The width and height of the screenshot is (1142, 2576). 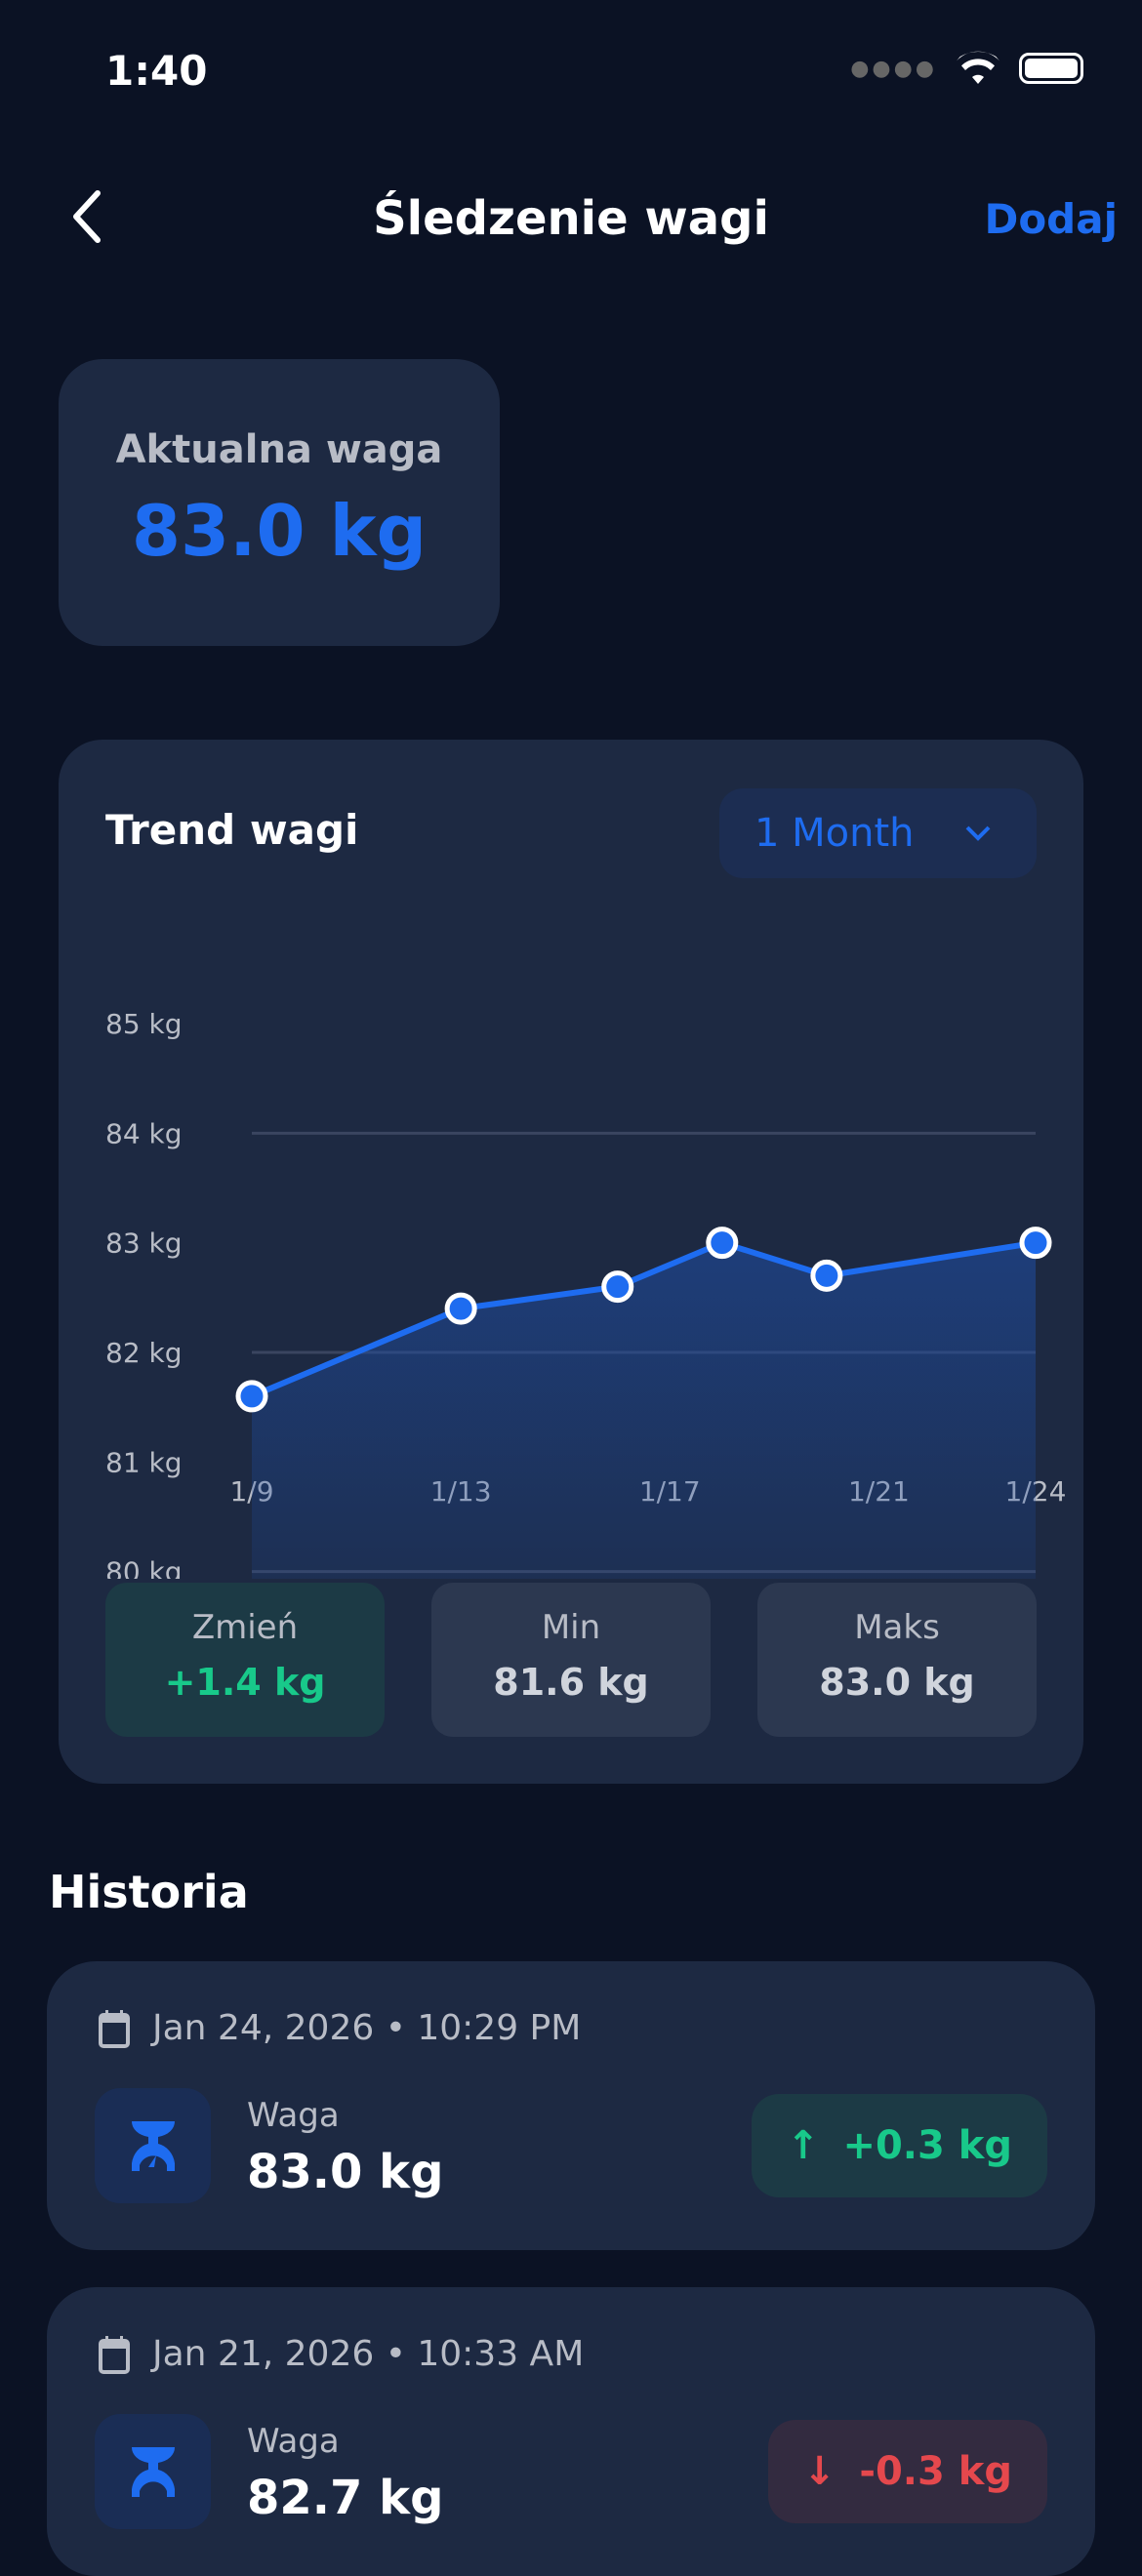 I want to click on history-value: 83.0 kg, so click(x=345, y=2172).